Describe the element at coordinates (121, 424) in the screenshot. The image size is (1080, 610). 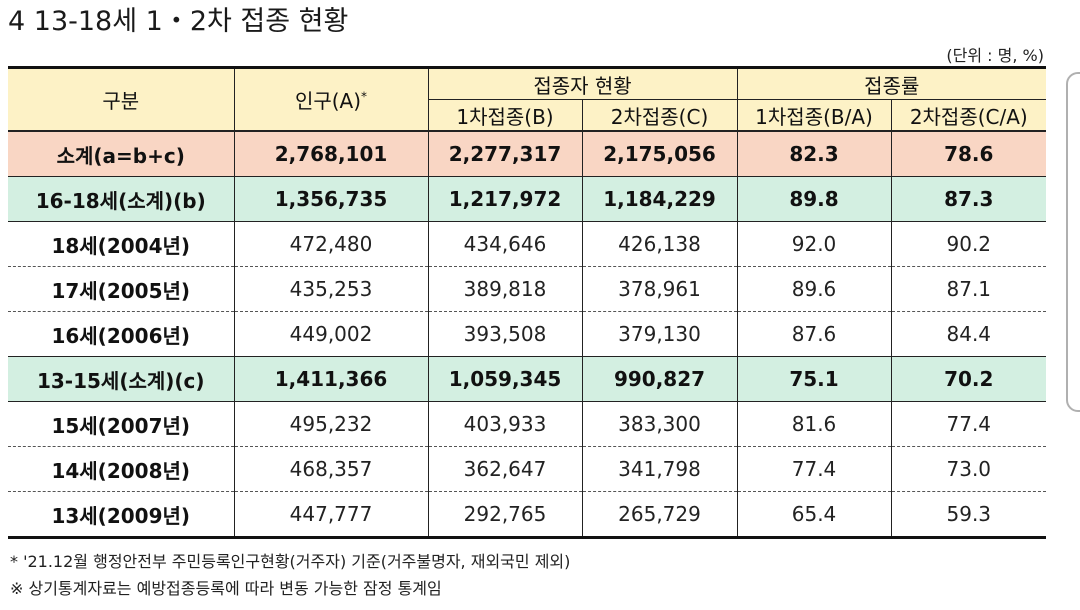
I see `row-label: 15세(2007년)` at that location.